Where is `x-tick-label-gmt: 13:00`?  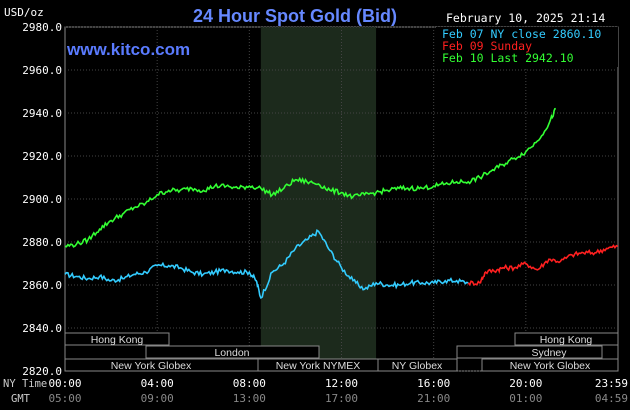
x-tick-label-gmt: 13:00 is located at coordinates (249, 398).